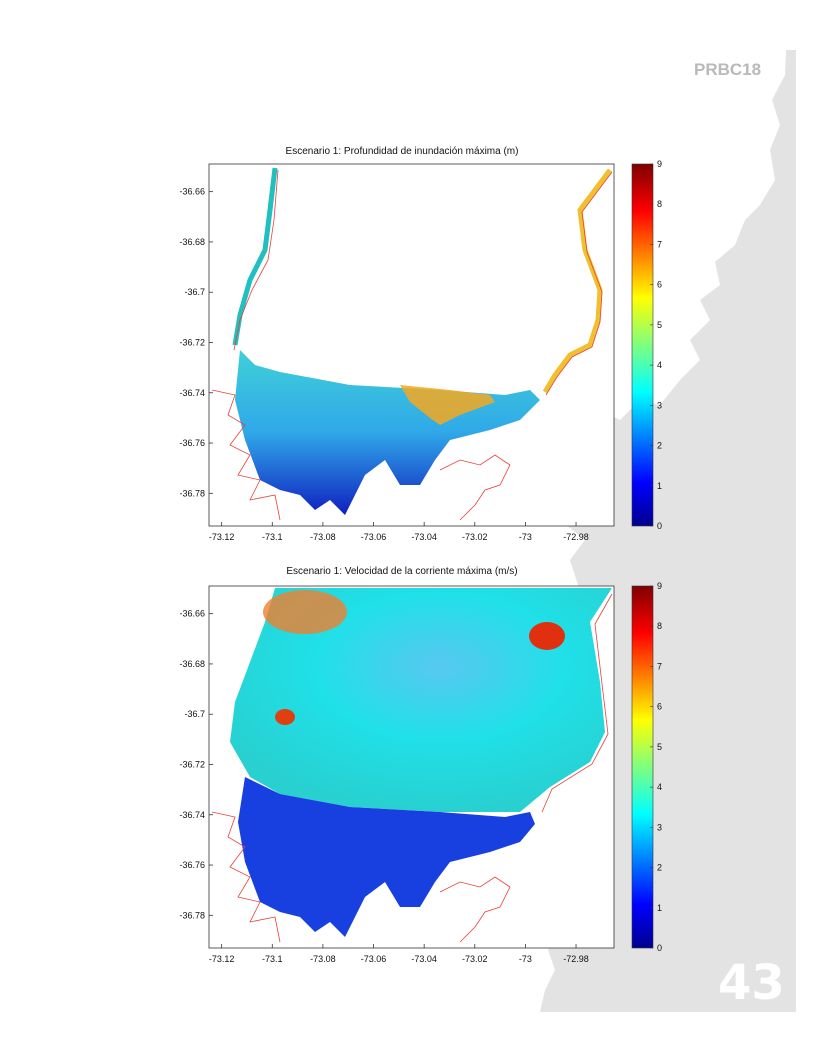  I want to click on inner-bay-velocity, so click(386, 857).